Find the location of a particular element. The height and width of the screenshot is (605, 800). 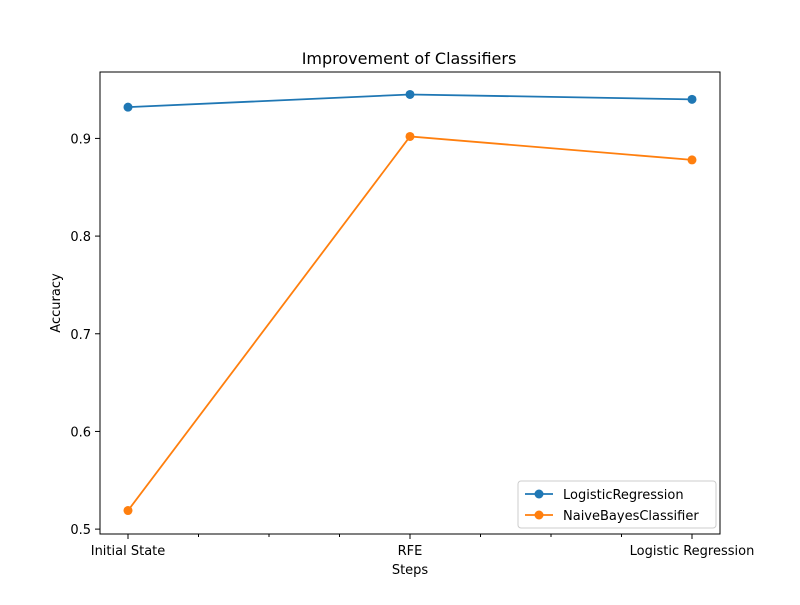

y-tick-label: 0.6 is located at coordinates (80, 432).